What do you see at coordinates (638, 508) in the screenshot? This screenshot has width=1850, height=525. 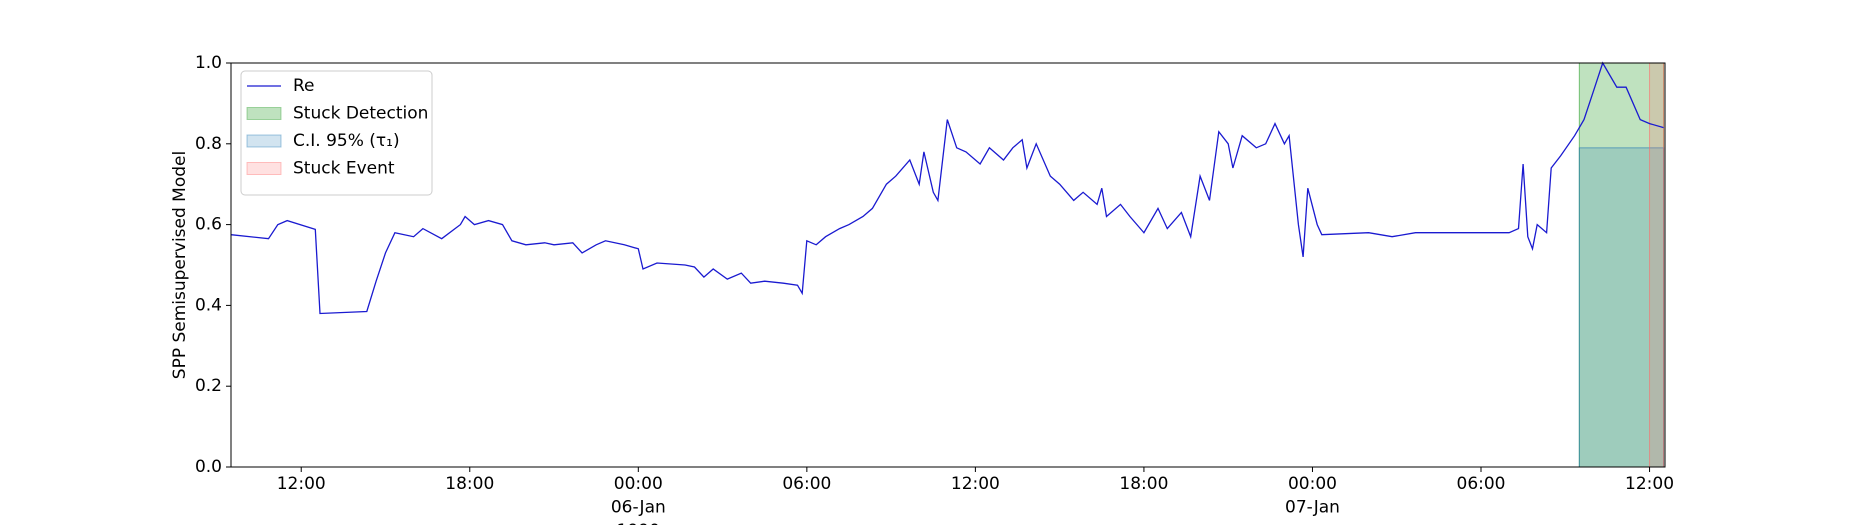 I see `x-tick-label: 06-Jan` at bounding box center [638, 508].